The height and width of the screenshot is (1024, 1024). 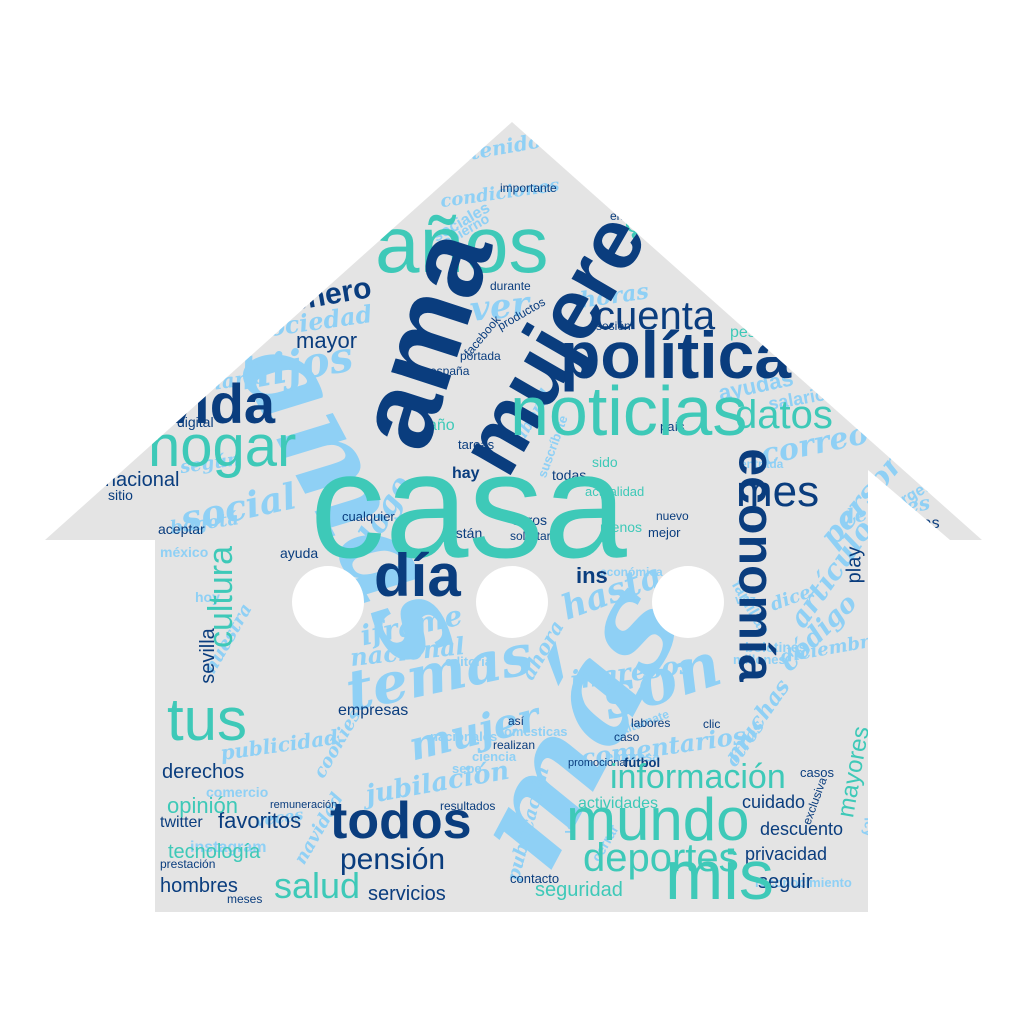 What do you see at coordinates (817, 772) in the screenshot?
I see `word-casos: casos` at bounding box center [817, 772].